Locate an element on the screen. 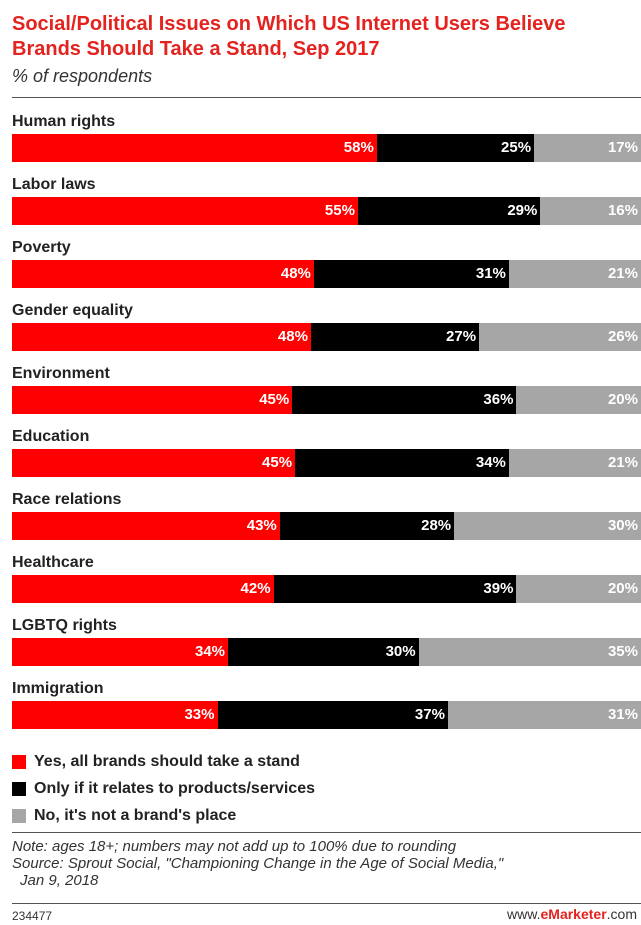  bar-segment-only-if: 34% is located at coordinates (402, 463).